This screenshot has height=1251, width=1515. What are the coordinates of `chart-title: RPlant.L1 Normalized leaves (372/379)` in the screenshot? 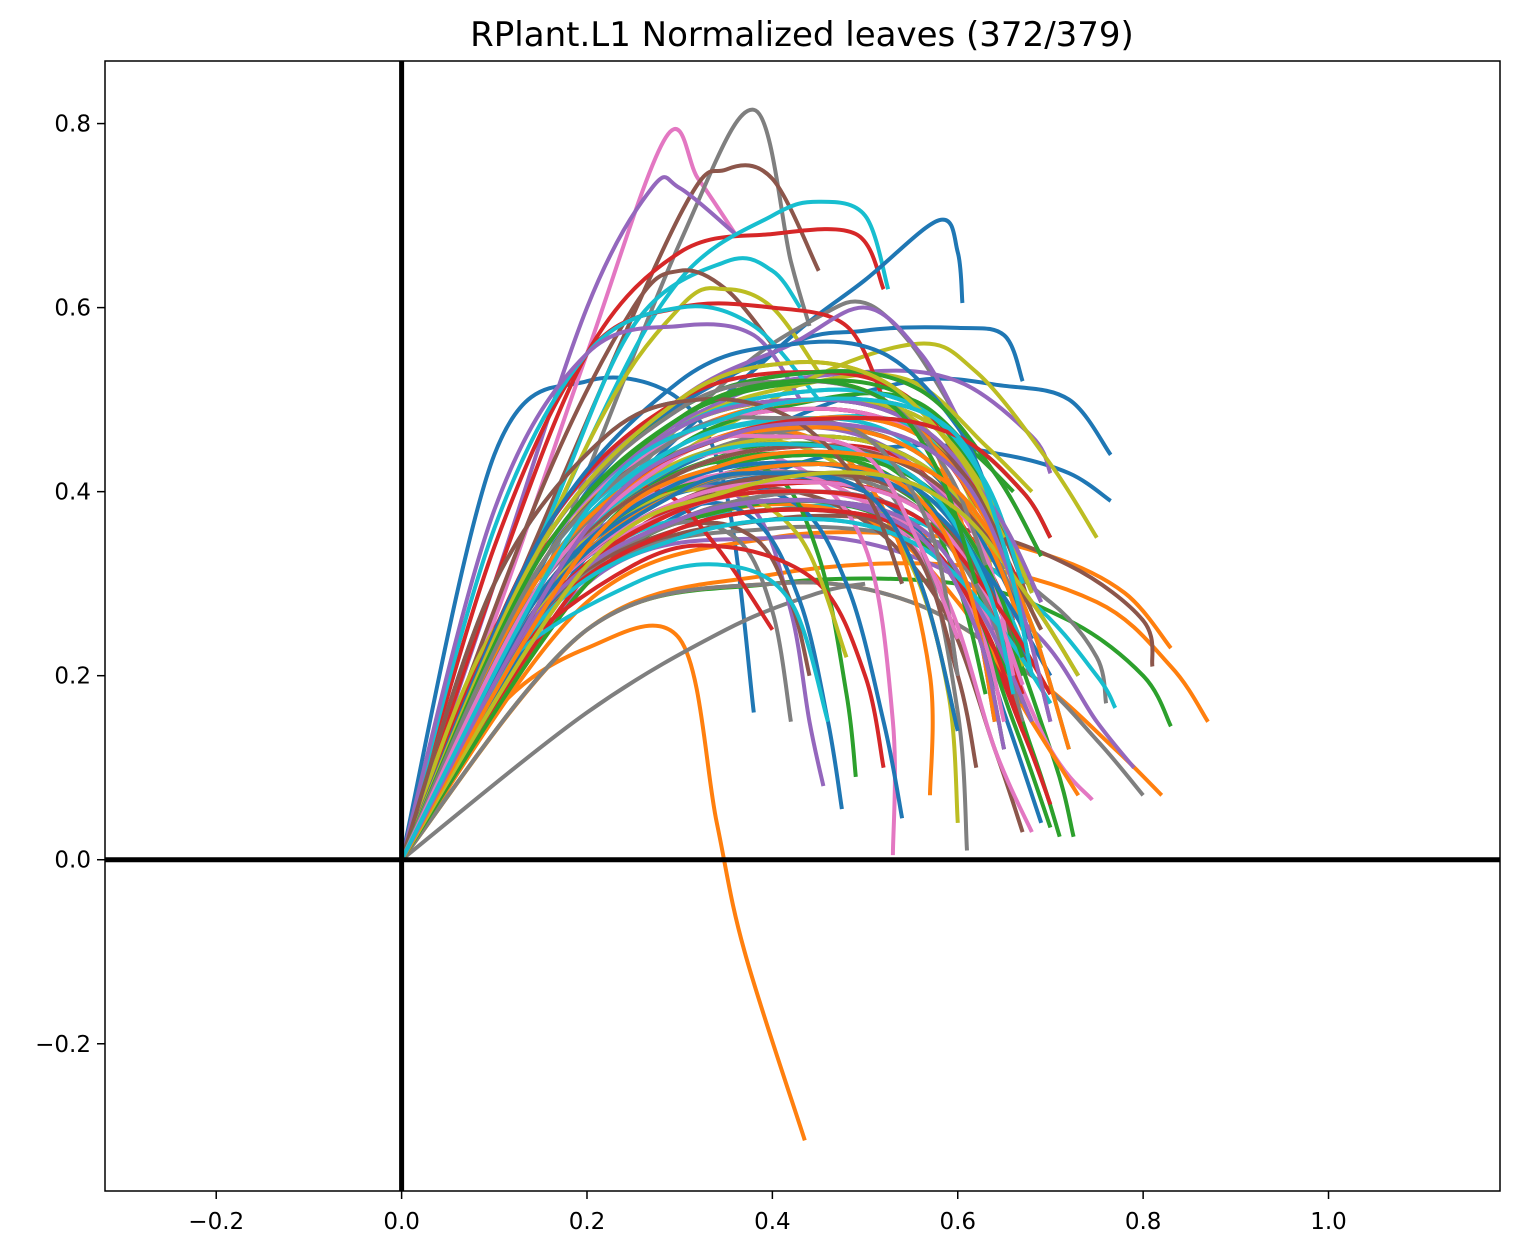 It's located at (802, 35).